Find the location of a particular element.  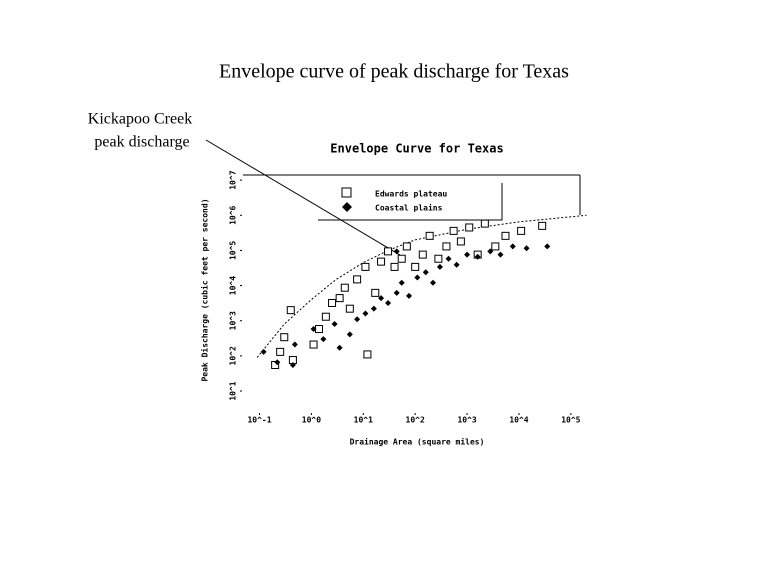

x-tick-label: 10^0 is located at coordinates (311, 420).